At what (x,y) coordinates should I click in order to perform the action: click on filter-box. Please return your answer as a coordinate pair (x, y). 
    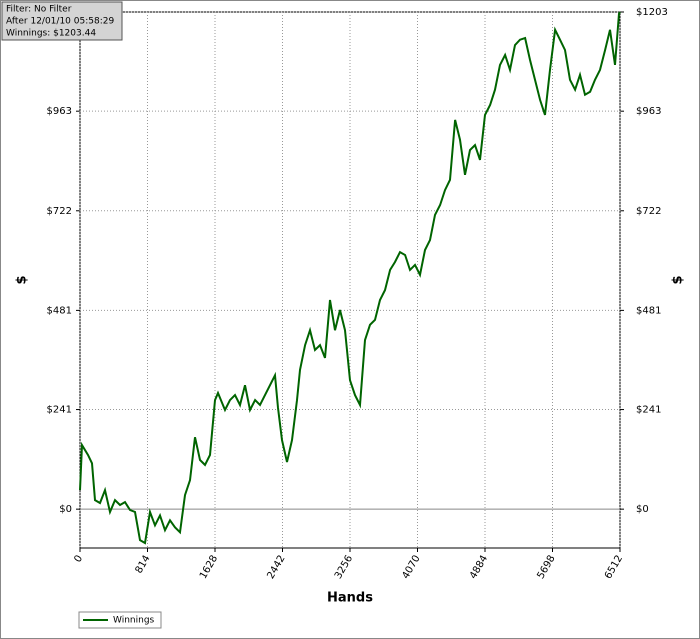
    Looking at the image, I should click on (62, 21).